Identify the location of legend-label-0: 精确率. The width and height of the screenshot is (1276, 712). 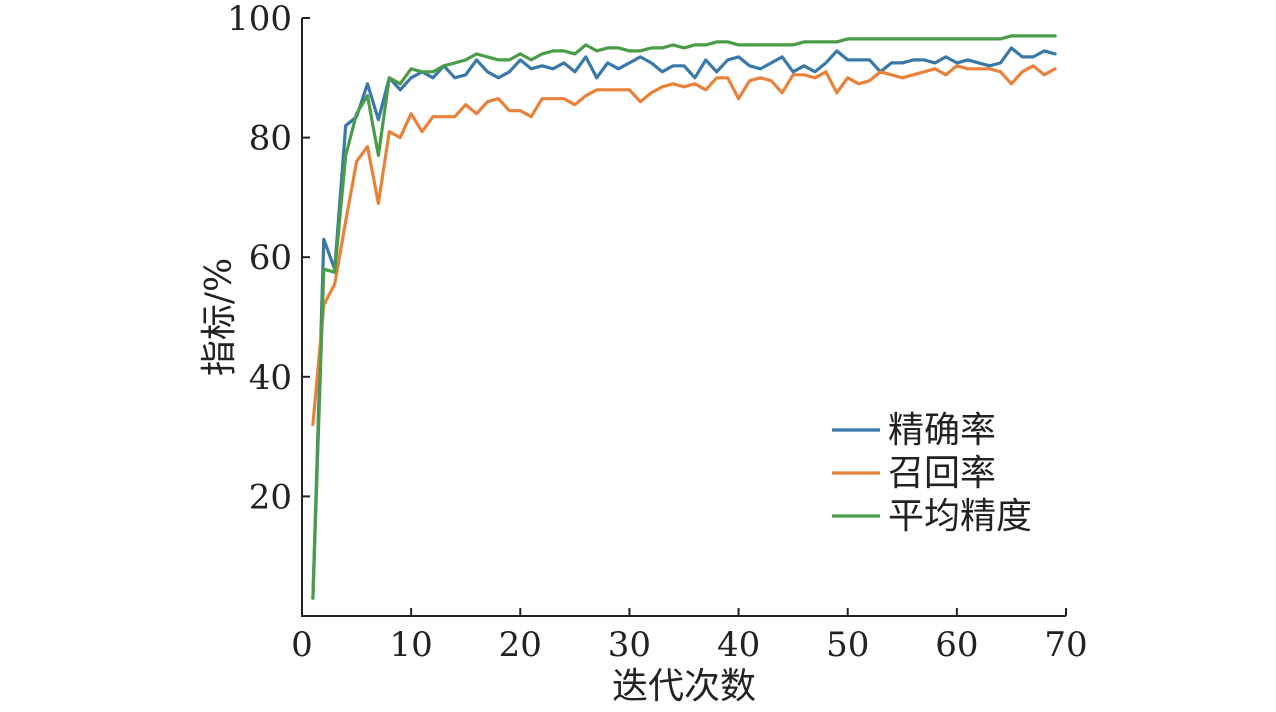
(942, 430).